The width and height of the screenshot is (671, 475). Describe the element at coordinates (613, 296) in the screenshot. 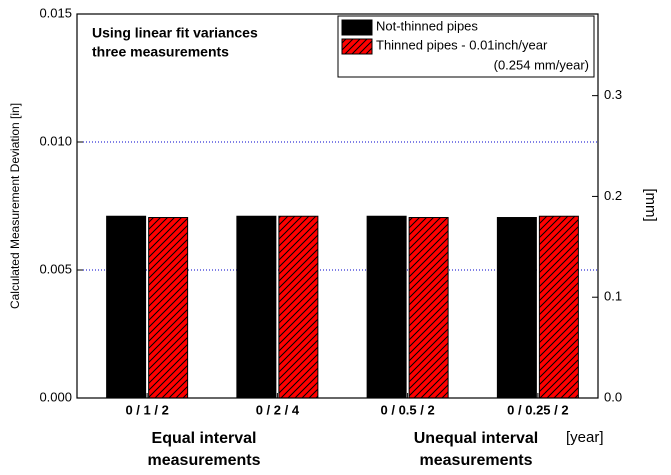

I see `y2-tick-label: 0.1` at that location.